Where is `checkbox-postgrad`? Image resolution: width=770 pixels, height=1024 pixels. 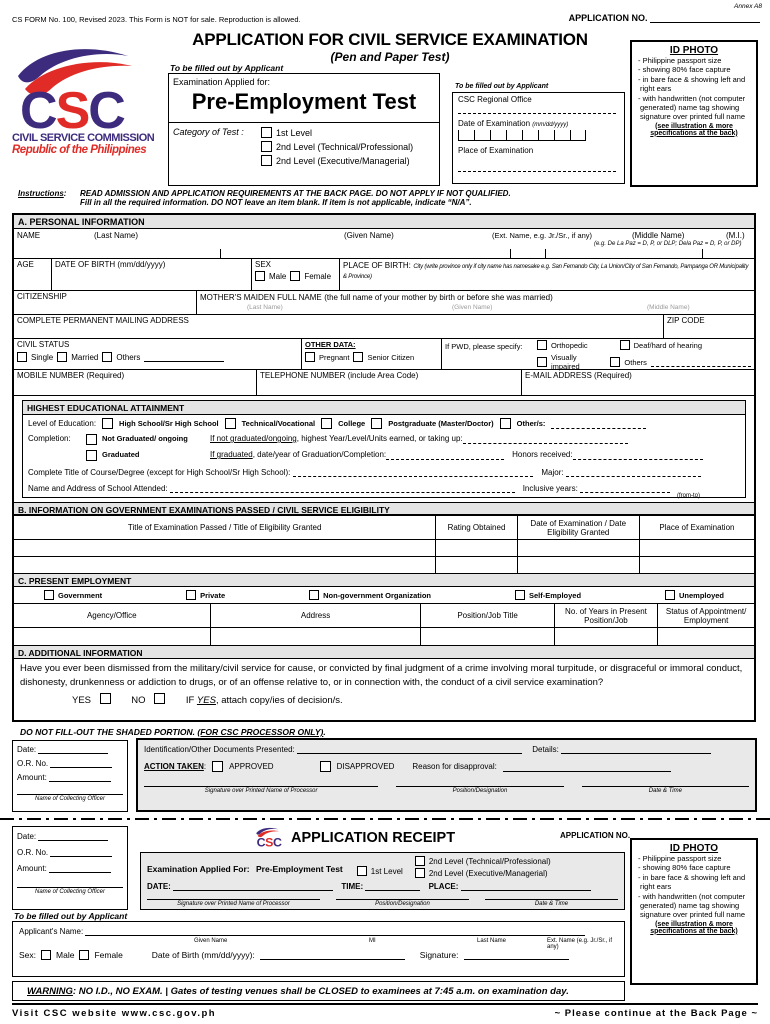
checkbox-postgrad is located at coordinates (377, 423).